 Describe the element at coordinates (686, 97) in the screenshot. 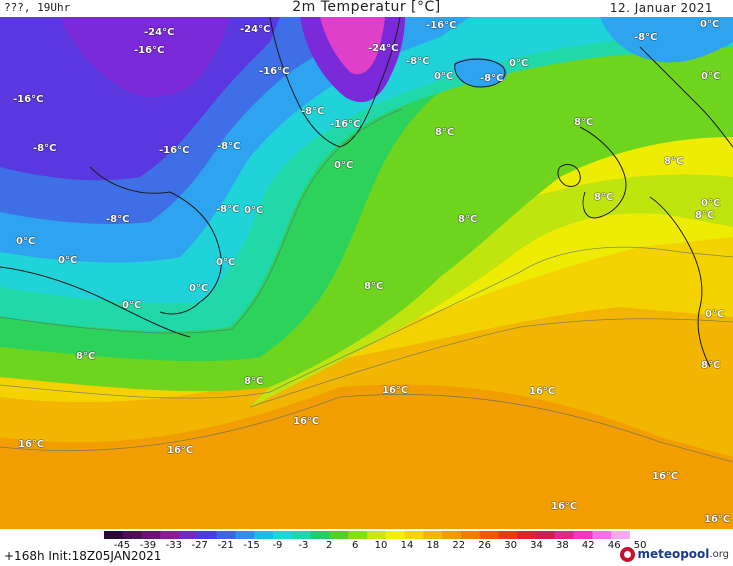

I see `norway-coast` at that location.